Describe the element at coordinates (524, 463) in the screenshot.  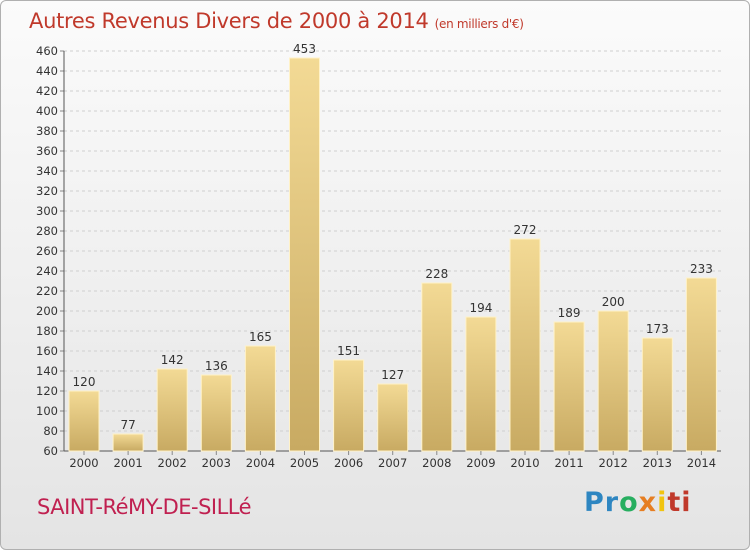
I see `x-tick-label: 2010` at that location.